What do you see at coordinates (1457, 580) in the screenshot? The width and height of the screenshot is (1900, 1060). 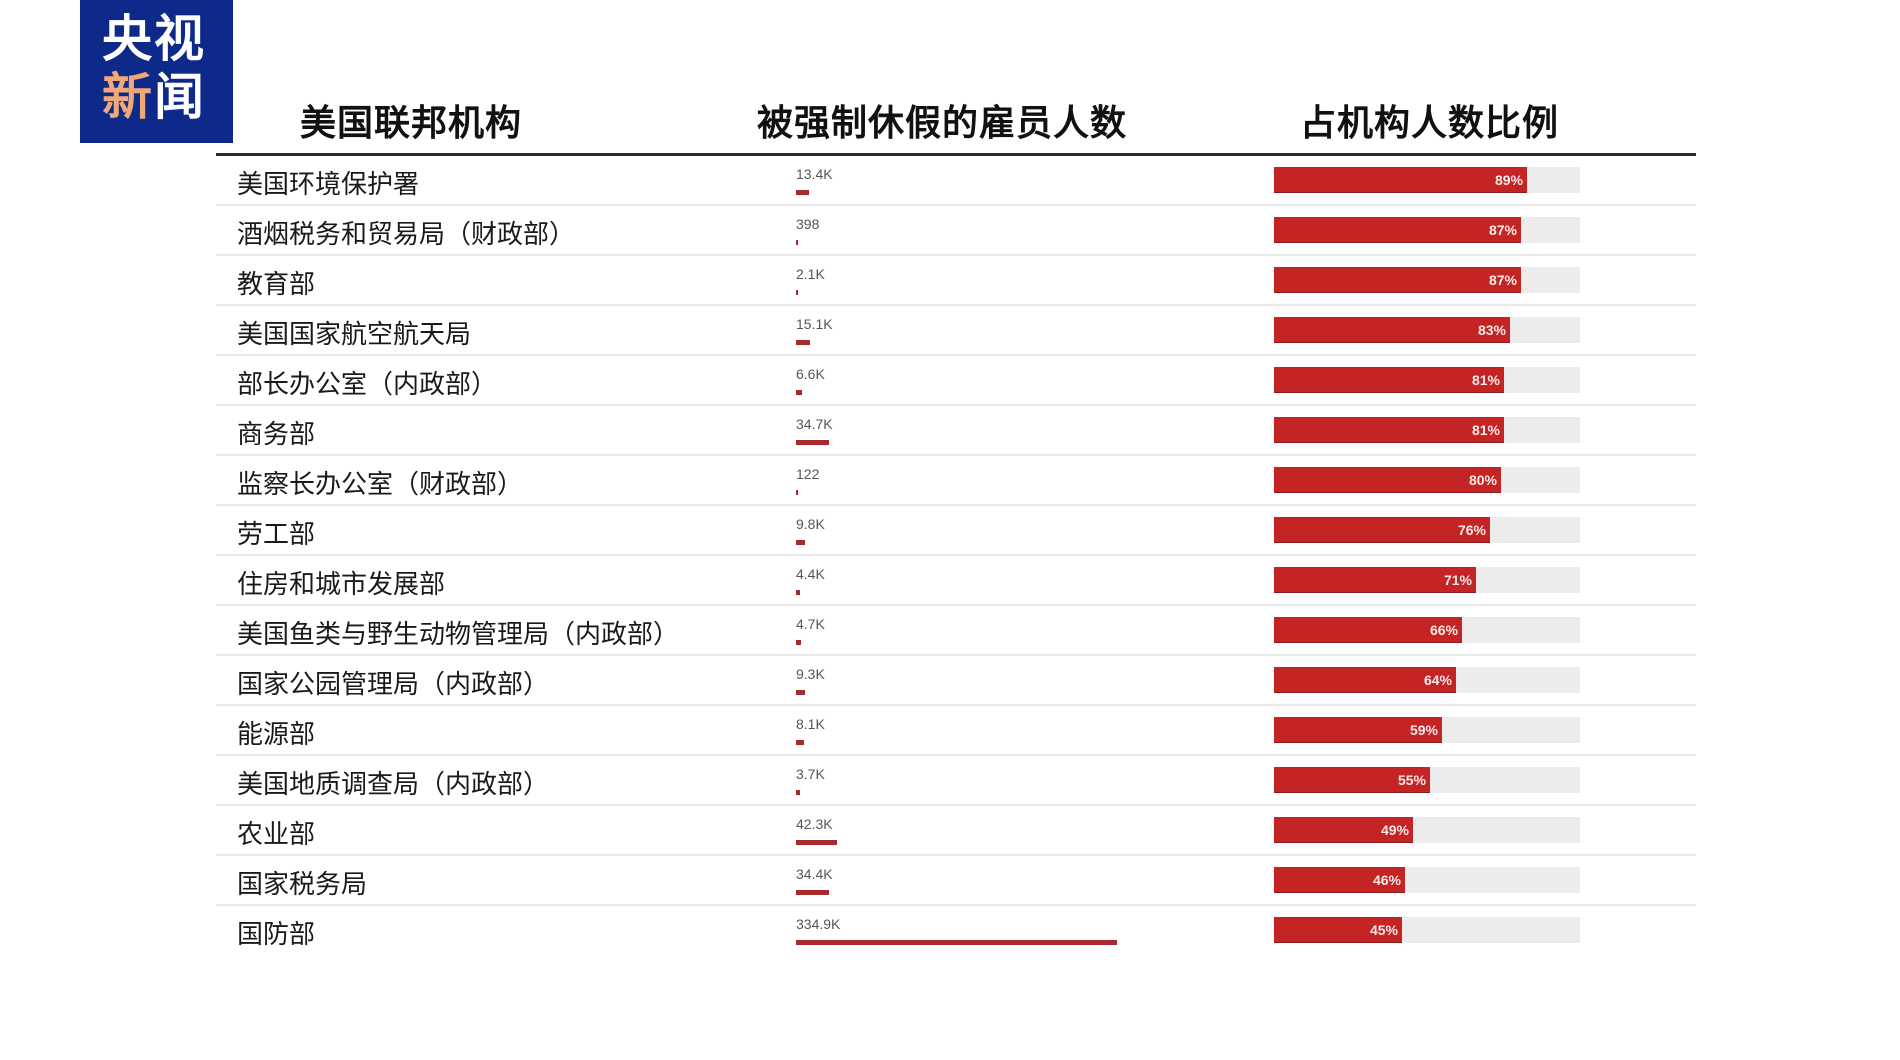 I see `share-label: 71%` at bounding box center [1457, 580].